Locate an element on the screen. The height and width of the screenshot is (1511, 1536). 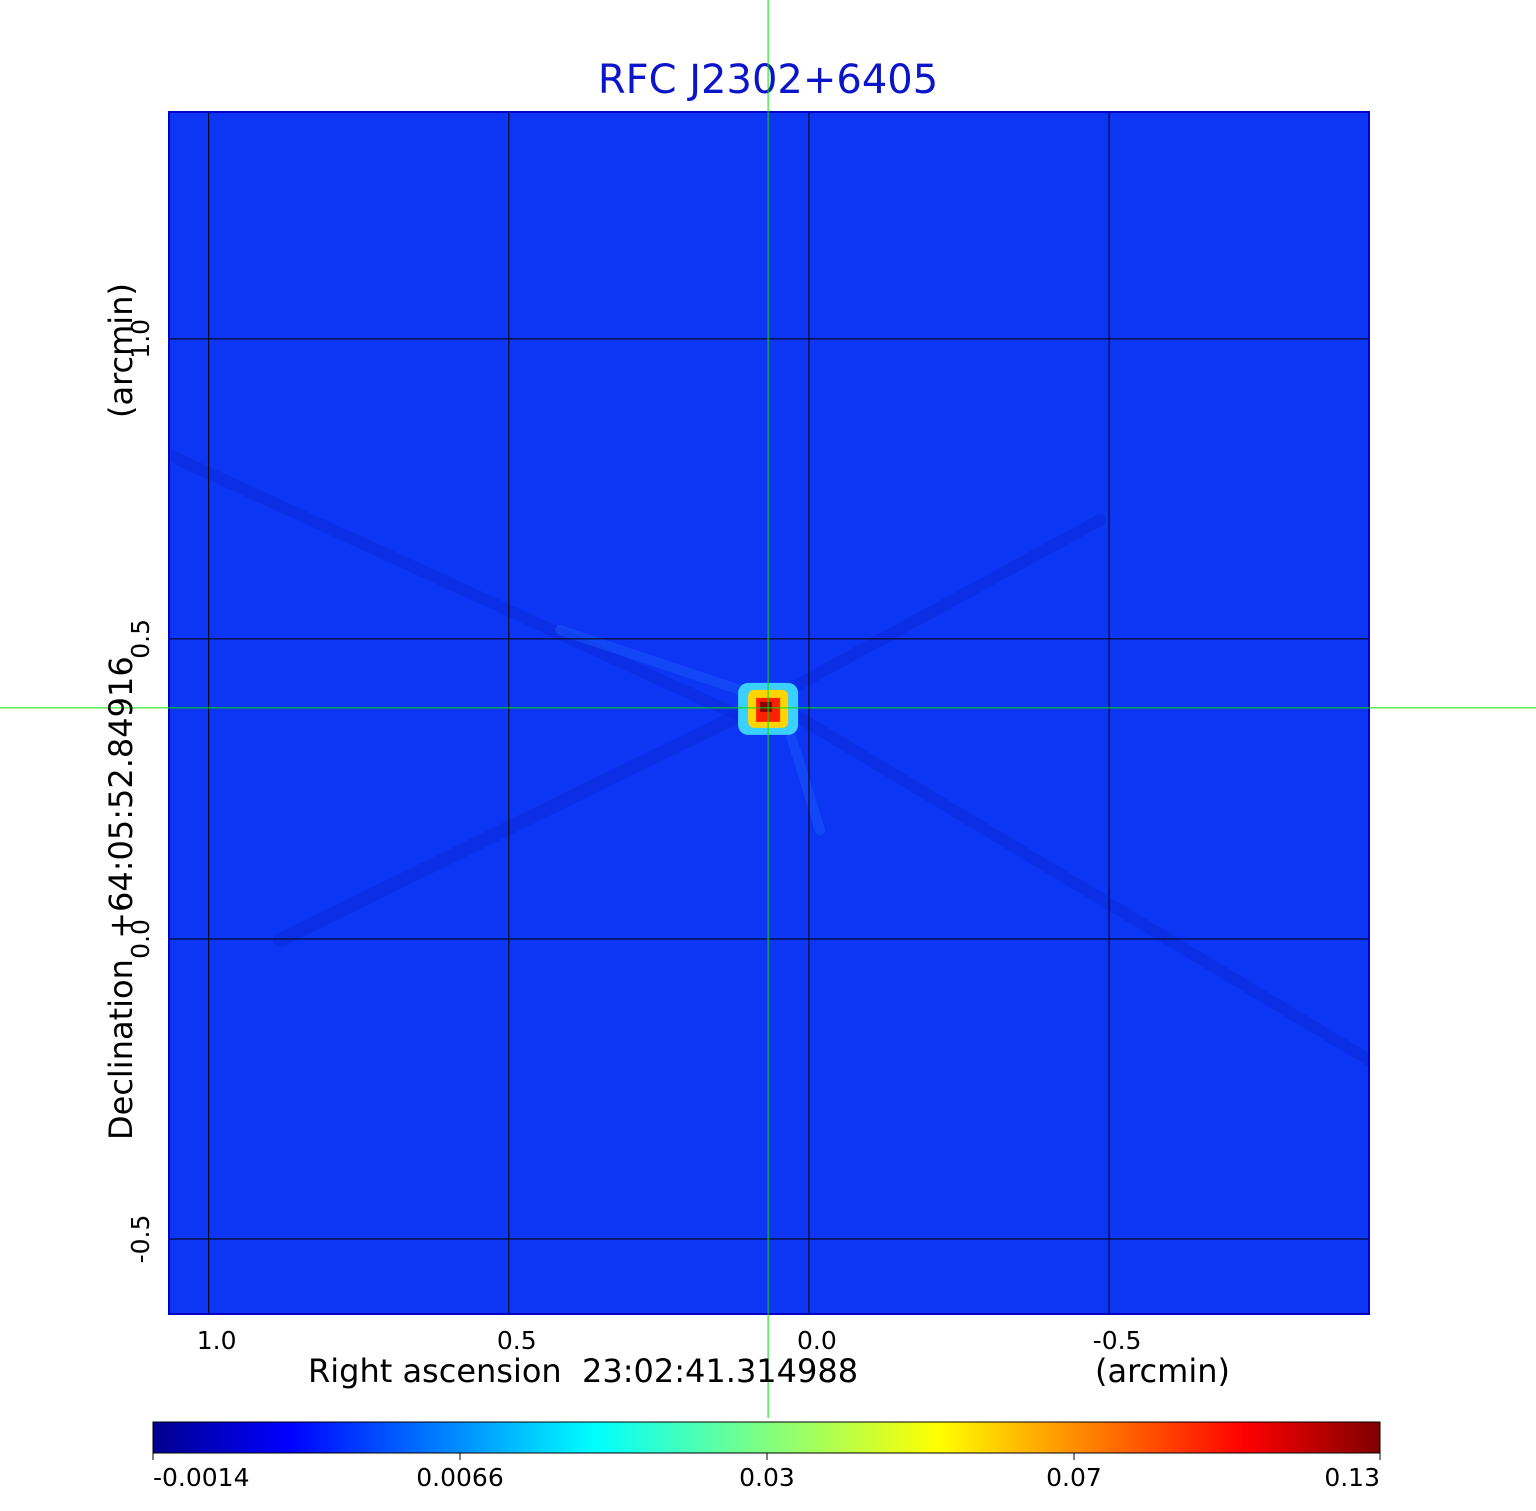
x-tick-label: -0.5 is located at coordinates (1117, 1340).